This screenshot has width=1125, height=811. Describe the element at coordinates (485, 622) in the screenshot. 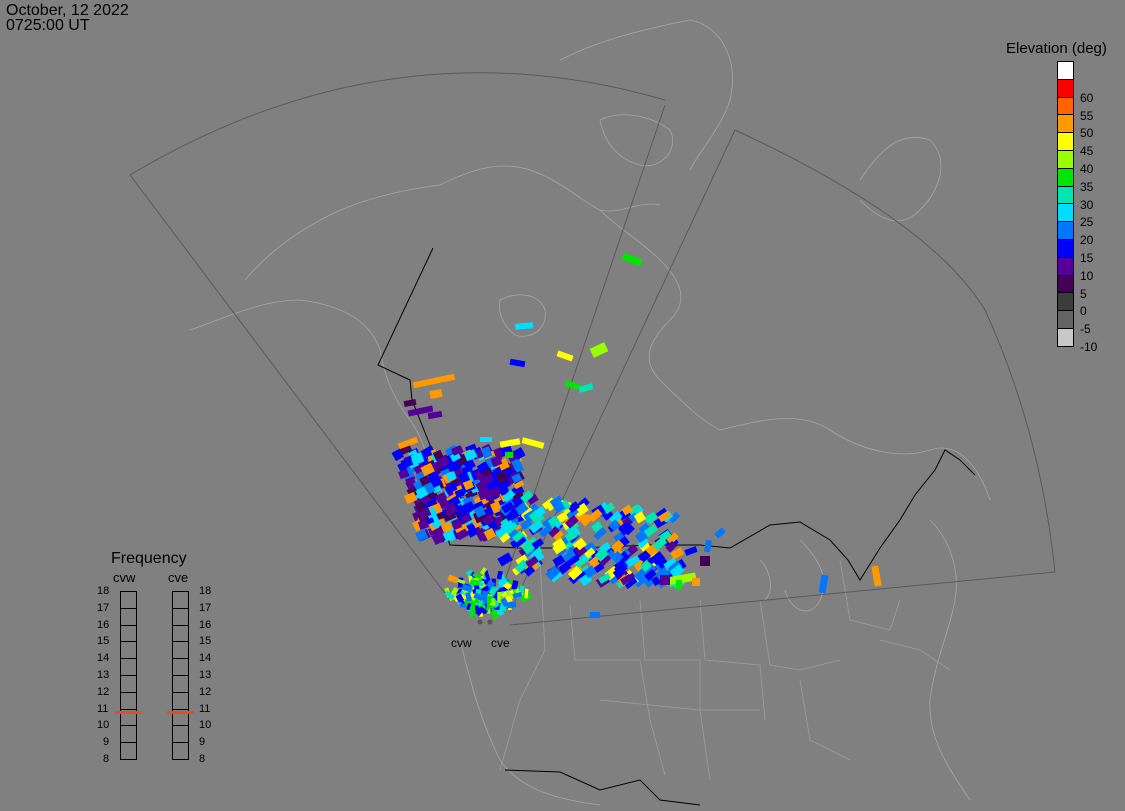

I see `radar-site-markers` at that location.